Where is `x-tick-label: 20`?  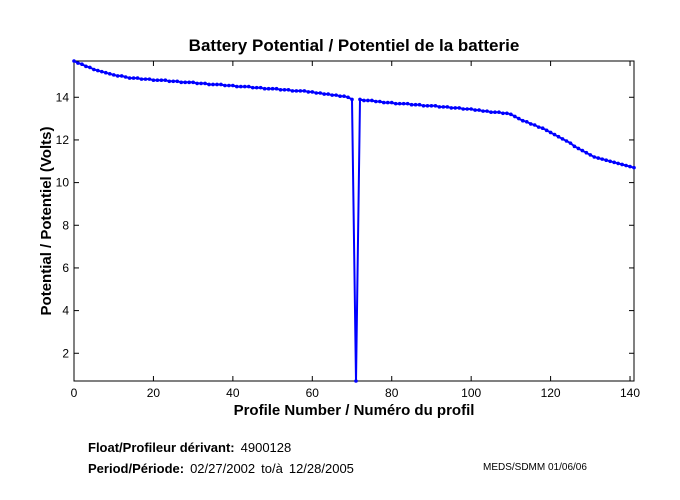 x-tick-label: 20 is located at coordinates (154, 393).